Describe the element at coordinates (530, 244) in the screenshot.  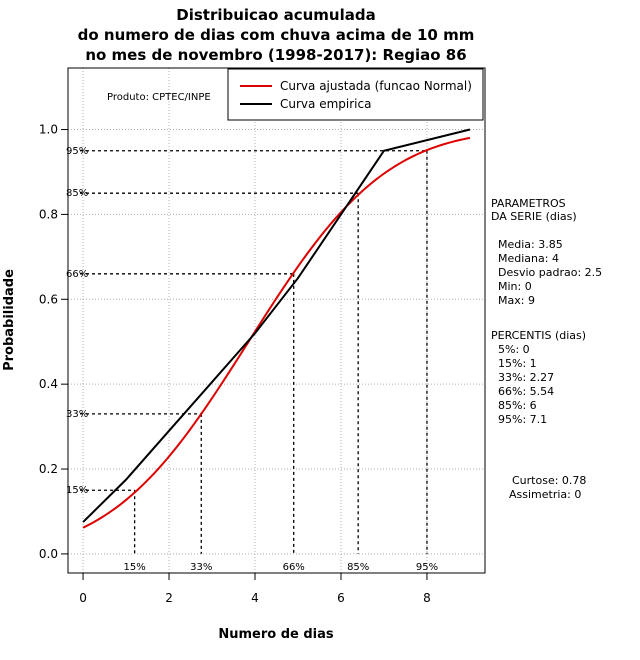
I see `parametros-line-media: Media: 3.85` at that location.